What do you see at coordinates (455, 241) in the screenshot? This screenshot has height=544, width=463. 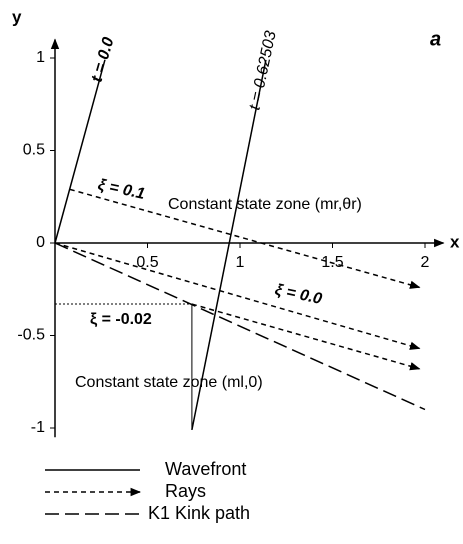 I see `x-axis-label: x` at bounding box center [455, 241].